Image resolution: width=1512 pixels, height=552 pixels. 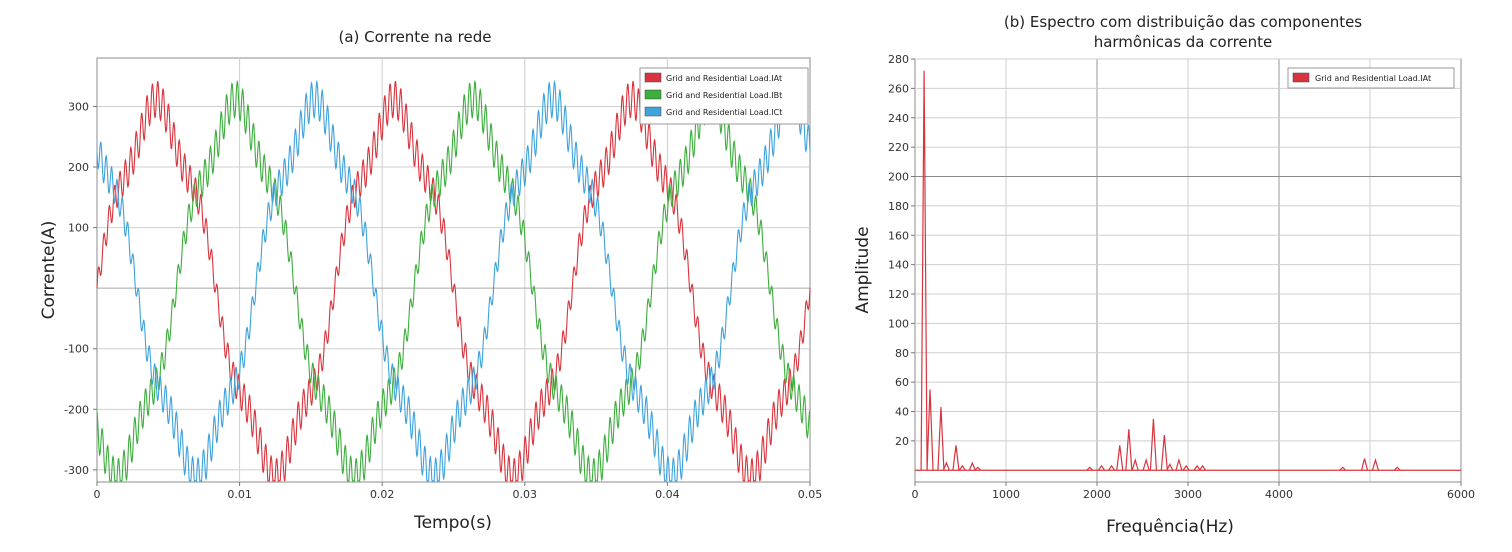 What do you see at coordinates (901, 250) in the screenshot?
I see `chart-b-y-ticks: 280 260 240 220 200 180 160 140 120 100 80 60 40 20` at bounding box center [901, 250].